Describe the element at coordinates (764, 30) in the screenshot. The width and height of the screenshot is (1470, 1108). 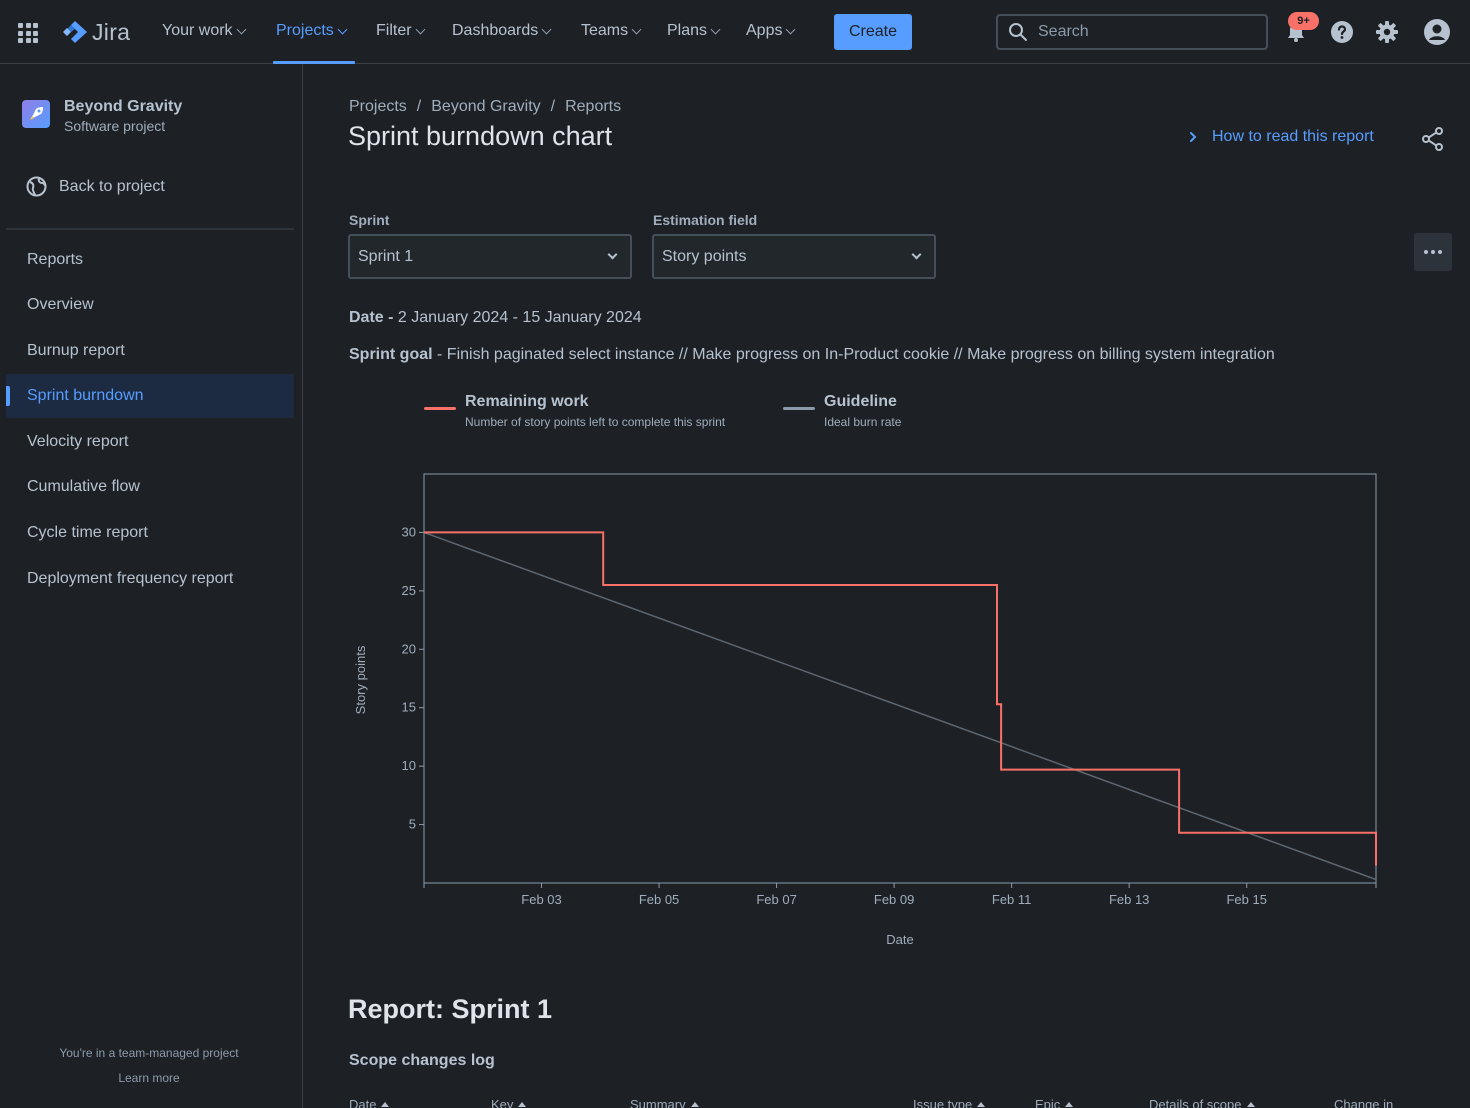
I see `nav-apps-label: Apps` at that location.